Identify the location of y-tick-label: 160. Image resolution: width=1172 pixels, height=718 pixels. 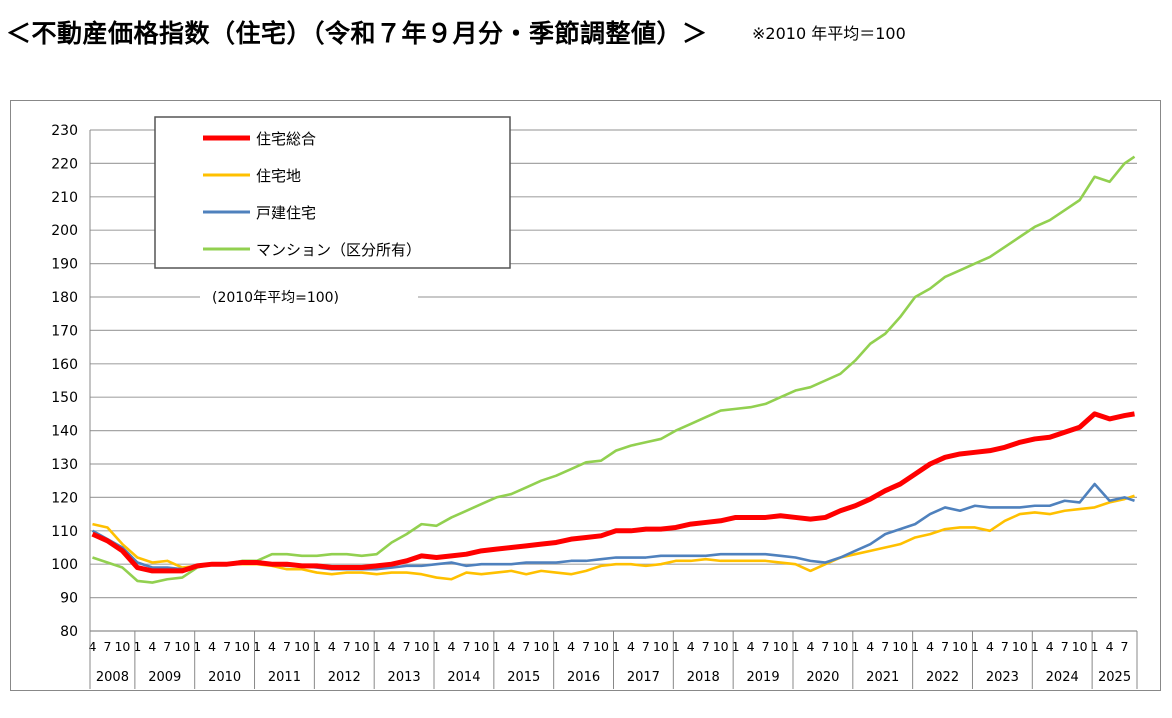
(64, 365).